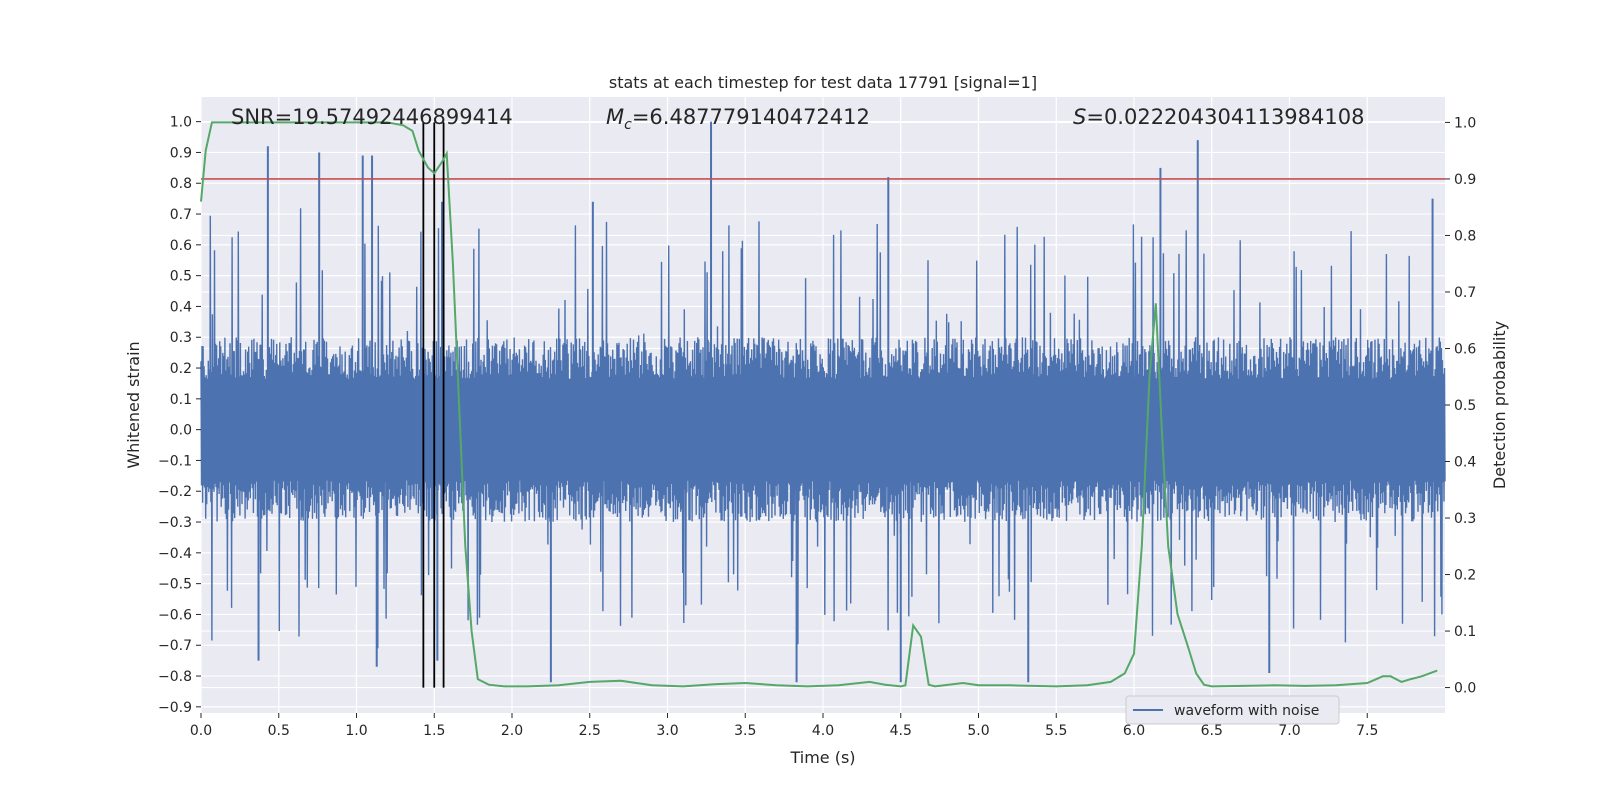  What do you see at coordinates (181, 123) in the screenshot?
I see `y-tick-label: 1.0` at bounding box center [181, 123].